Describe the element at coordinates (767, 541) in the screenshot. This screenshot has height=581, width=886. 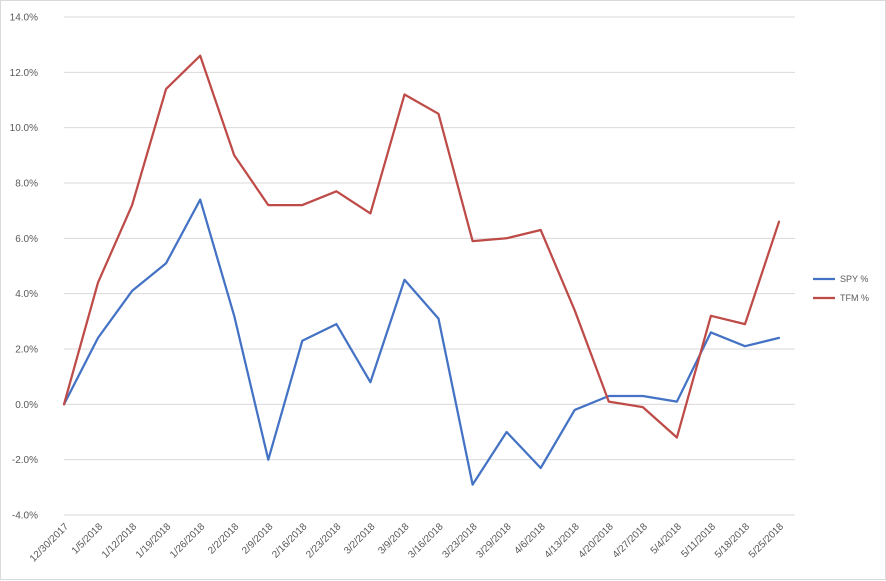
I see `x-tick-label: 5/25/2018` at that location.